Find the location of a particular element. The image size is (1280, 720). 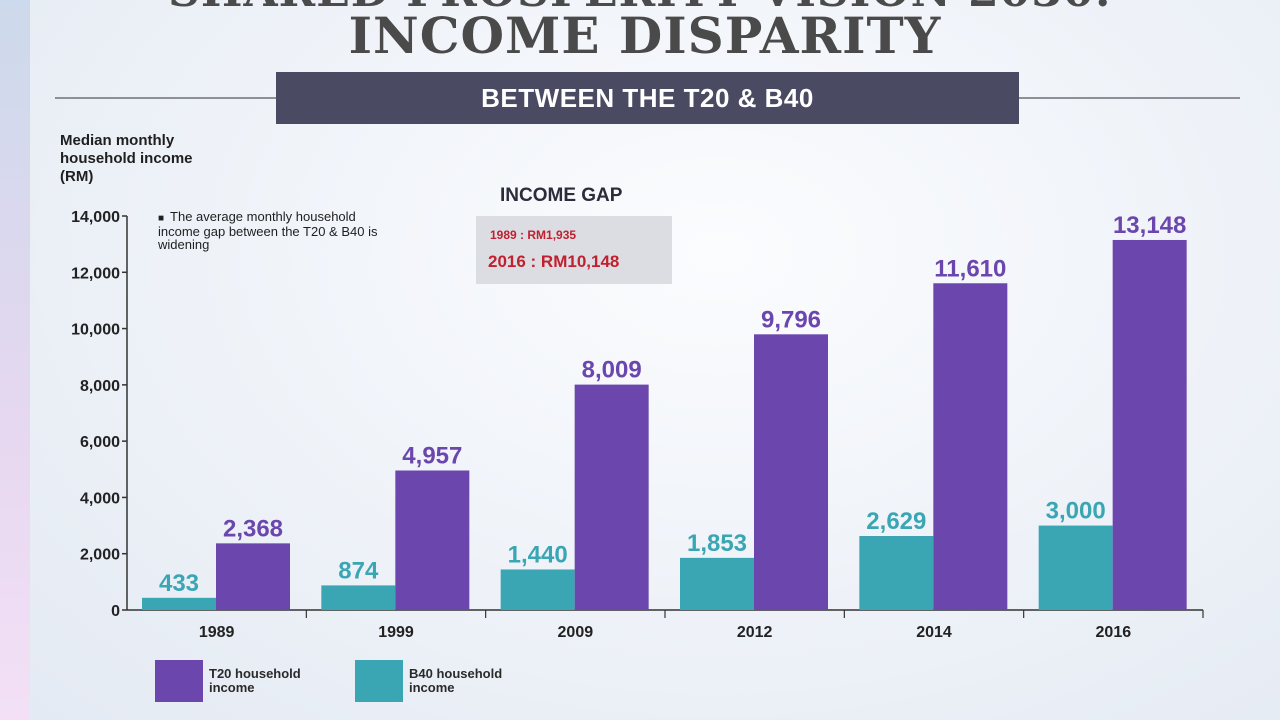

data-label-b40: 874 is located at coordinates (358, 570).